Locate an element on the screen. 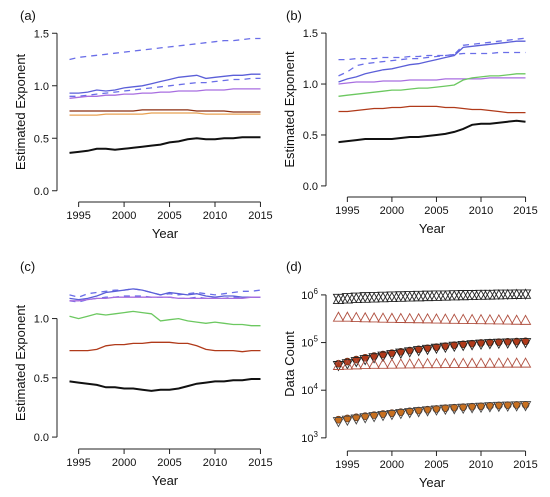 This screenshot has height=497, width=550. y-tick-label: 0.0 is located at coordinates (310, 187).